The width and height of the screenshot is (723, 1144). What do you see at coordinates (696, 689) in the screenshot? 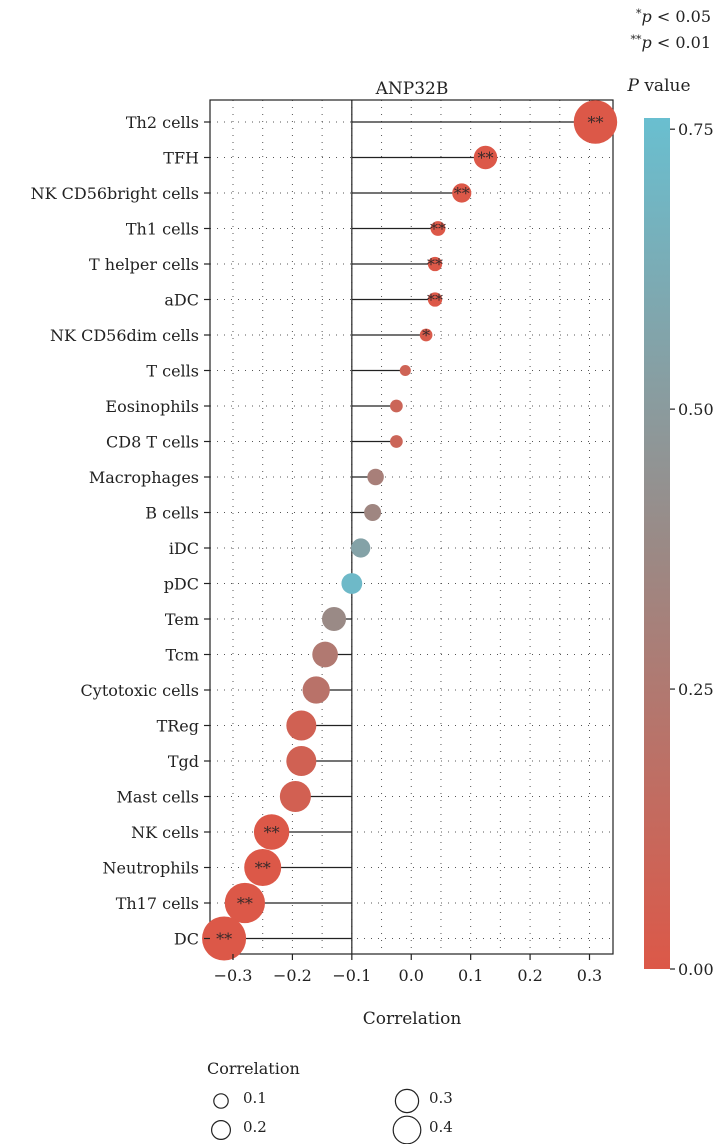
I see `colorbar-tick-label: 0.25` at bounding box center [696, 689].